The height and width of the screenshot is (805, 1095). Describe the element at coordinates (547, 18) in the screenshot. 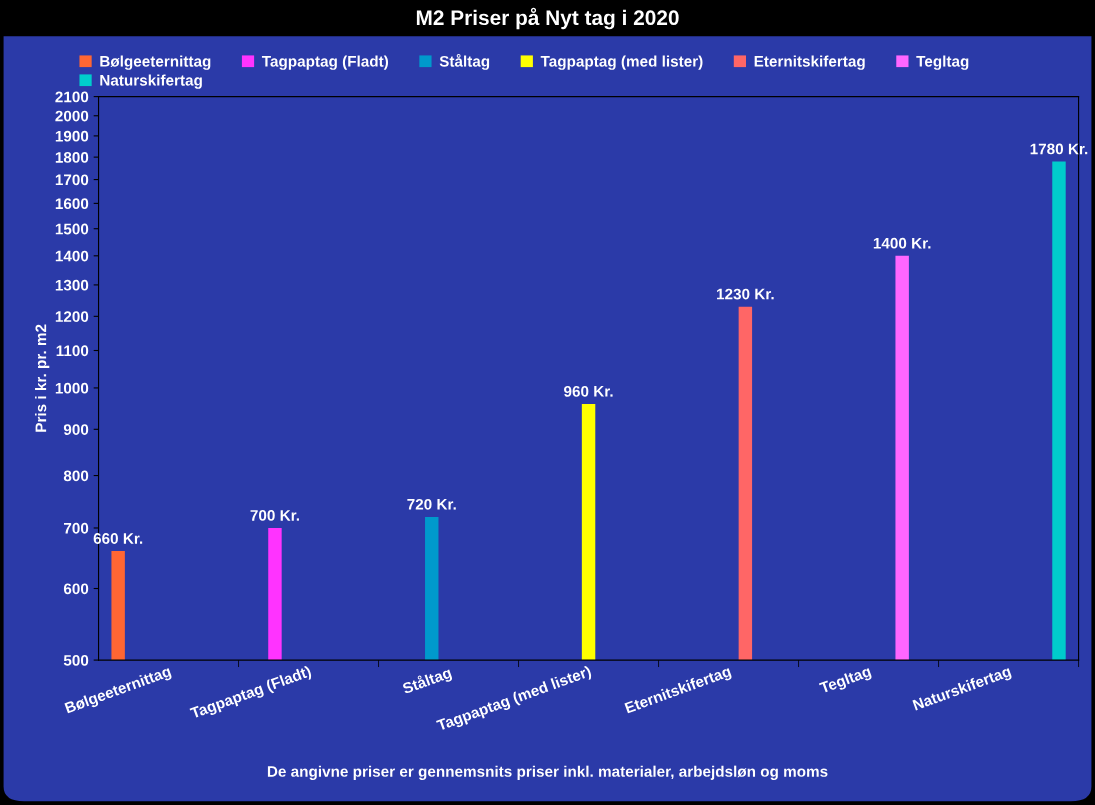

I see `chart-title: M2 Priser på Nyt tag i 2020` at that location.